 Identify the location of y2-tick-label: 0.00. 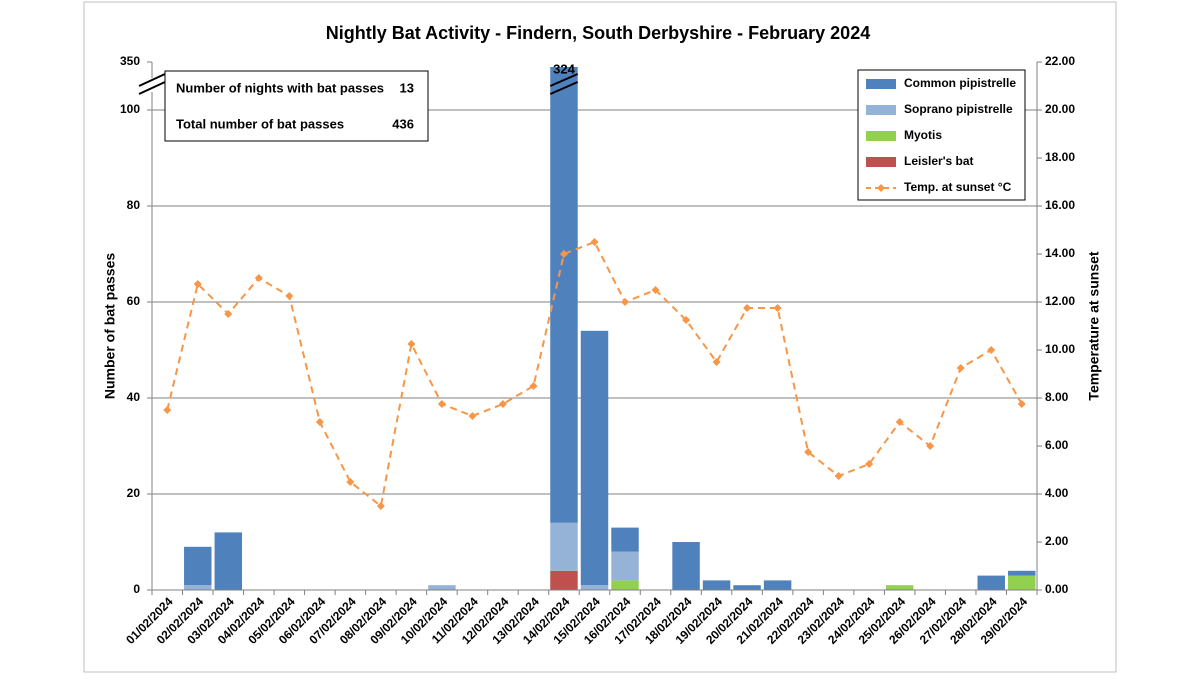
(1057, 589).